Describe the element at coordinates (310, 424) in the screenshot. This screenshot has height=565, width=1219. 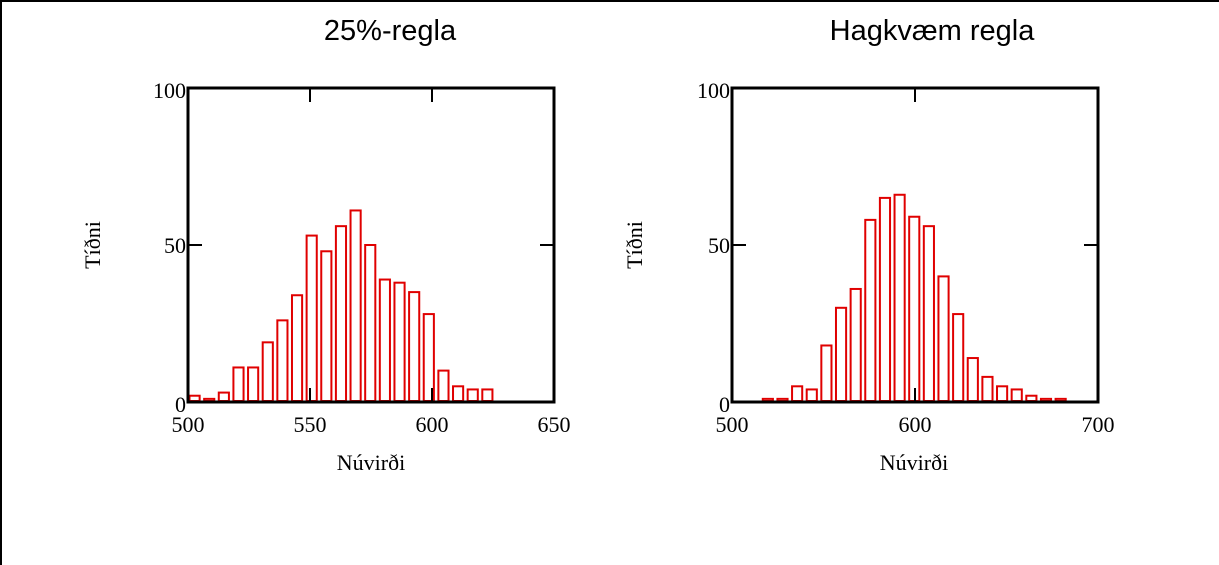
I see `x-tick-label: 550` at that location.